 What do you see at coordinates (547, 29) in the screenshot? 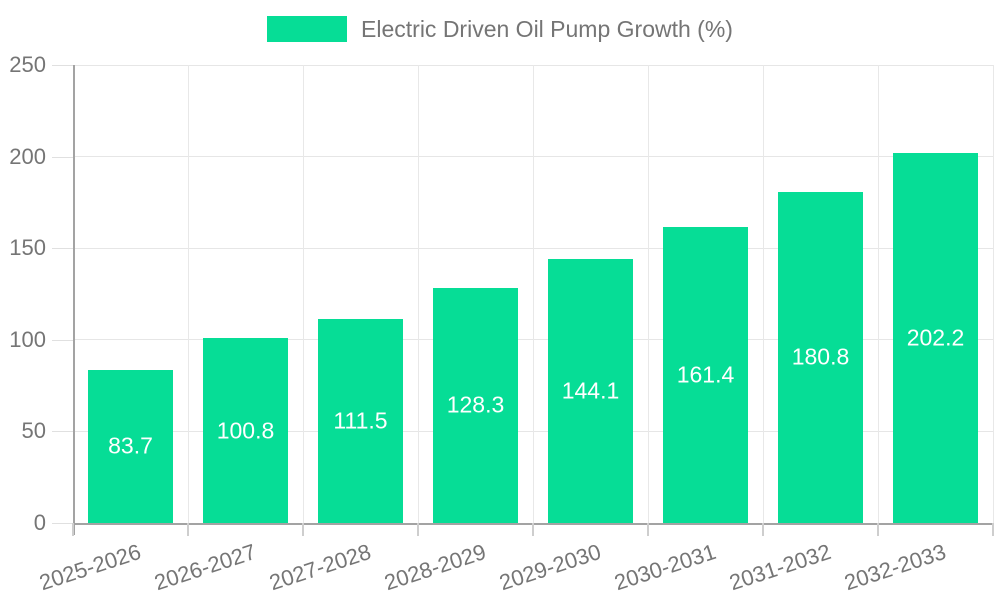
I see `legend-label: Electric Driven Oil Pump Growth (%)` at bounding box center [547, 29].